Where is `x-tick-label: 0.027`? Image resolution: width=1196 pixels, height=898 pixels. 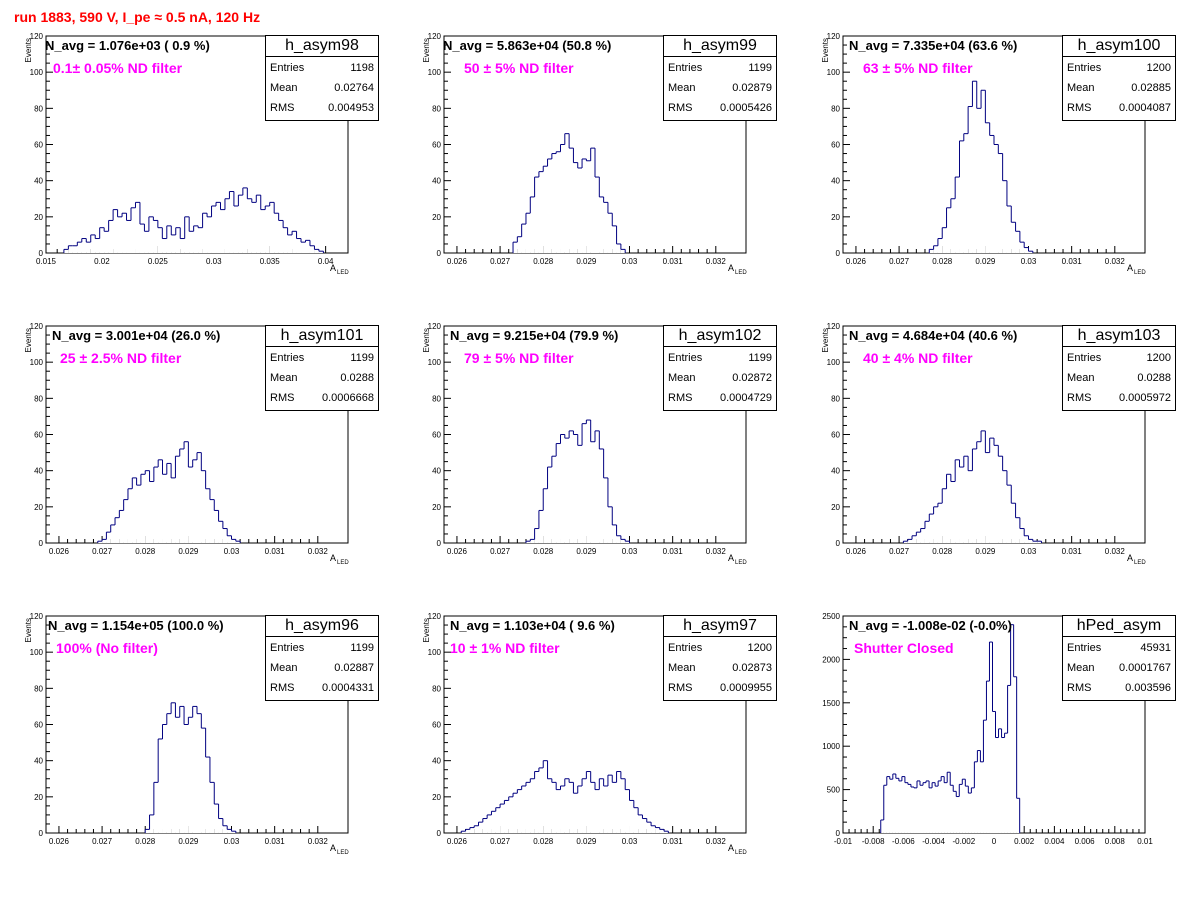 x-tick-label: 0.027 is located at coordinates (500, 551).